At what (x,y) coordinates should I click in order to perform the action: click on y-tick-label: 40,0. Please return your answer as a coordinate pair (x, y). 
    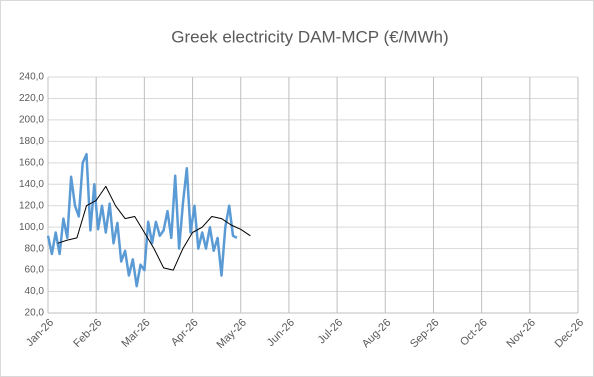
    Looking at the image, I should click on (35, 291).